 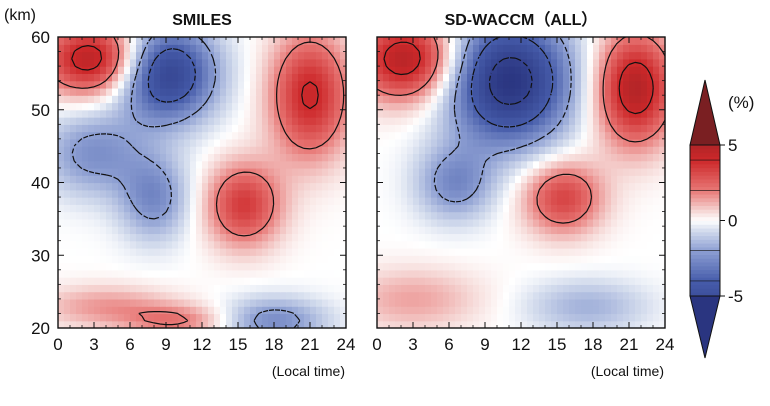 I want to click on x-tick-label: 21, so click(x=629, y=344).